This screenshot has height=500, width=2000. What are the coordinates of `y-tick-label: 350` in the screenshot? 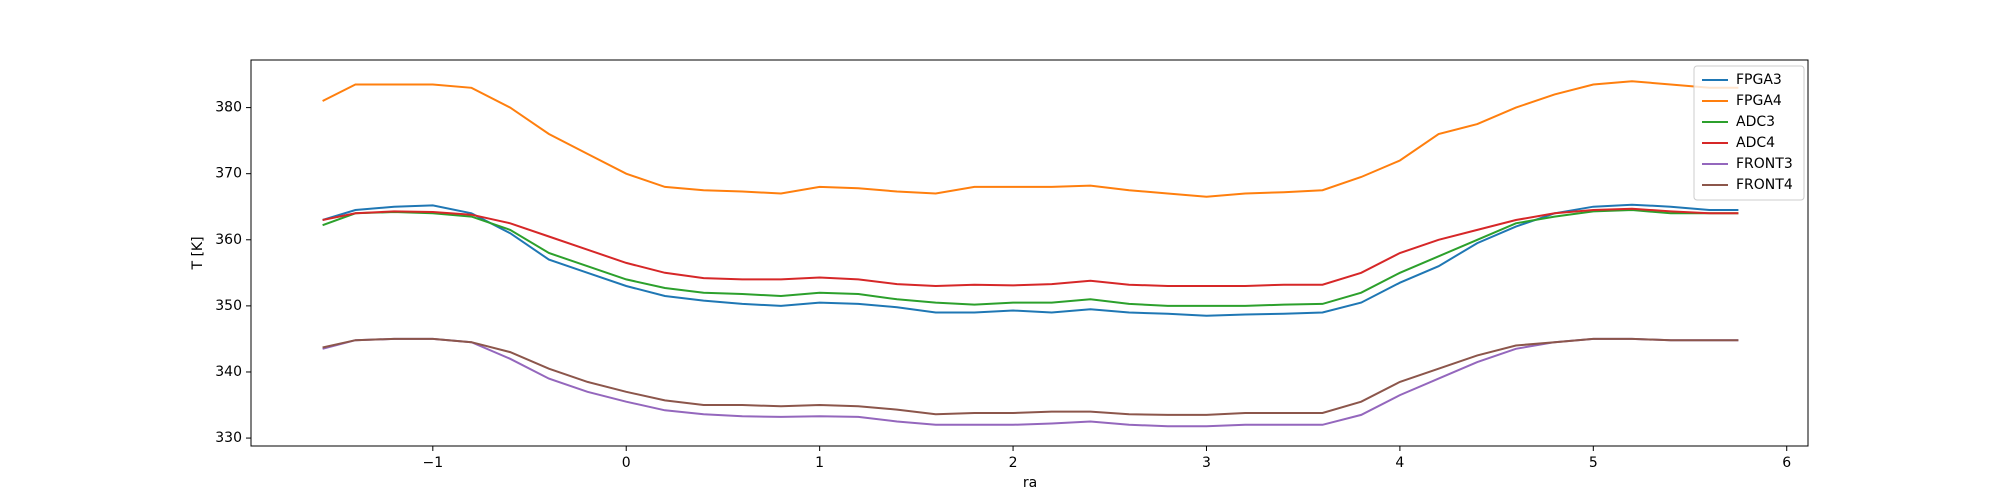 It's located at (228, 306).